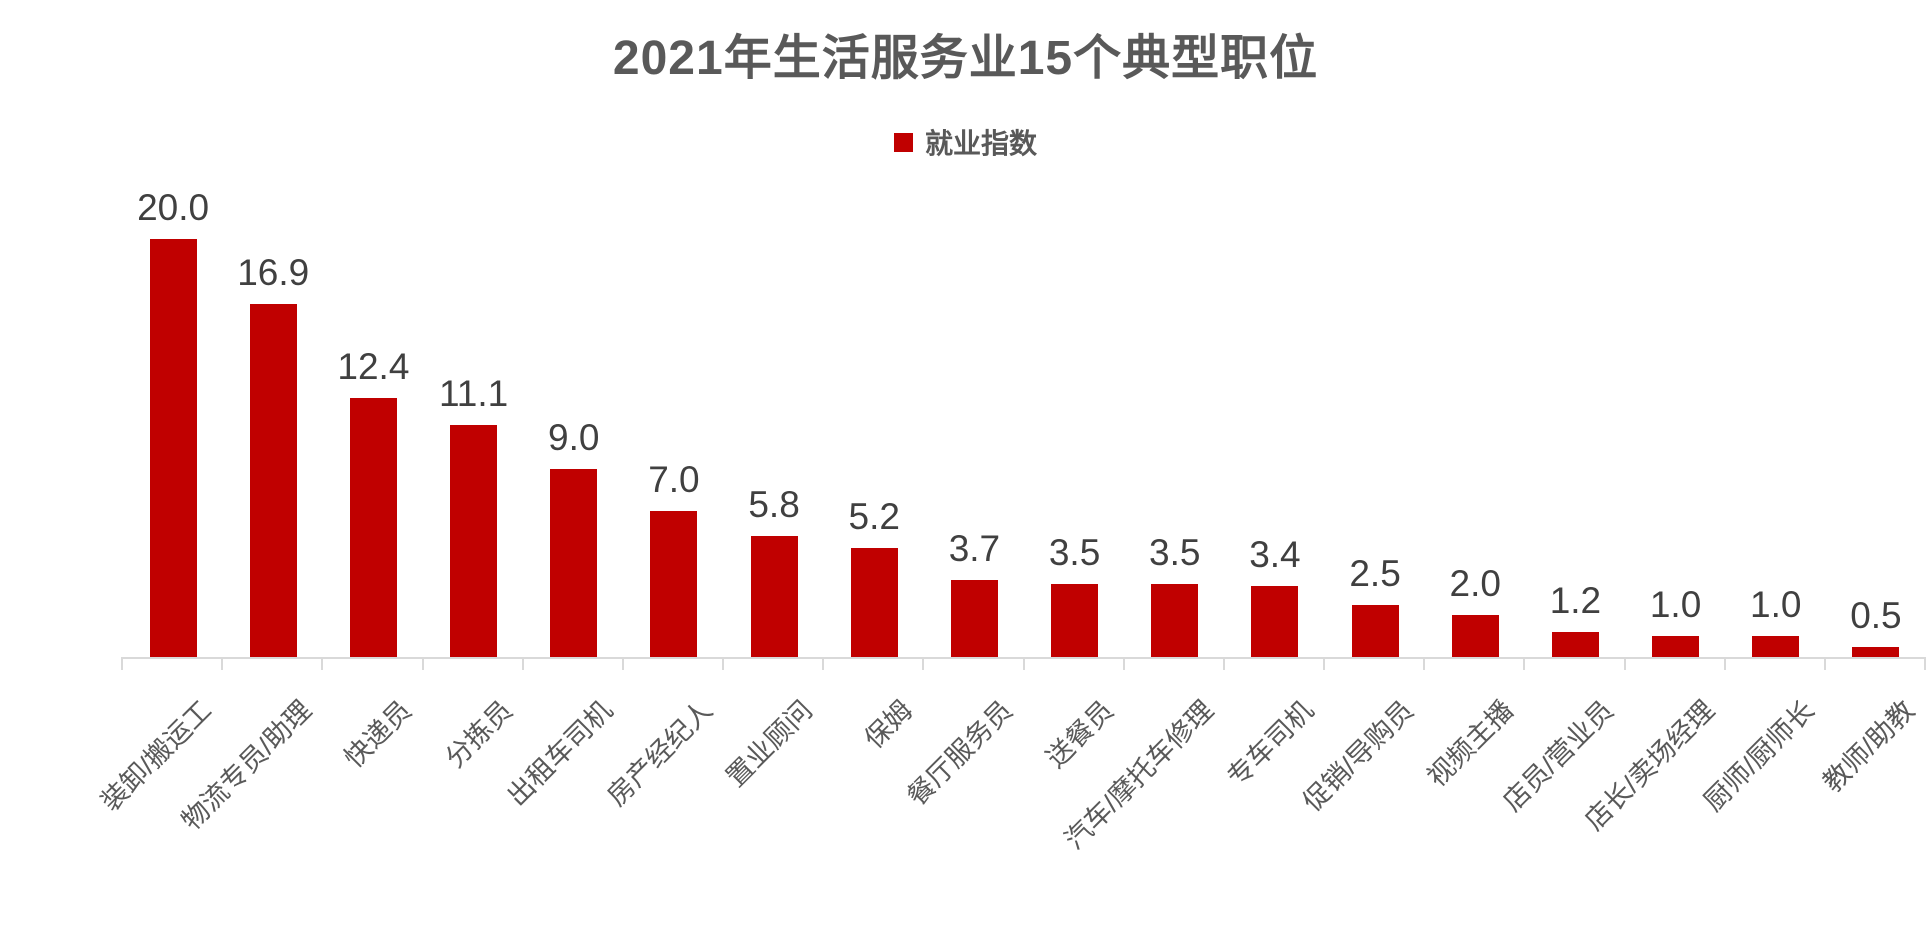 The height and width of the screenshot is (928, 1931). I want to click on bar-value-label: 2.5, so click(1375, 573).